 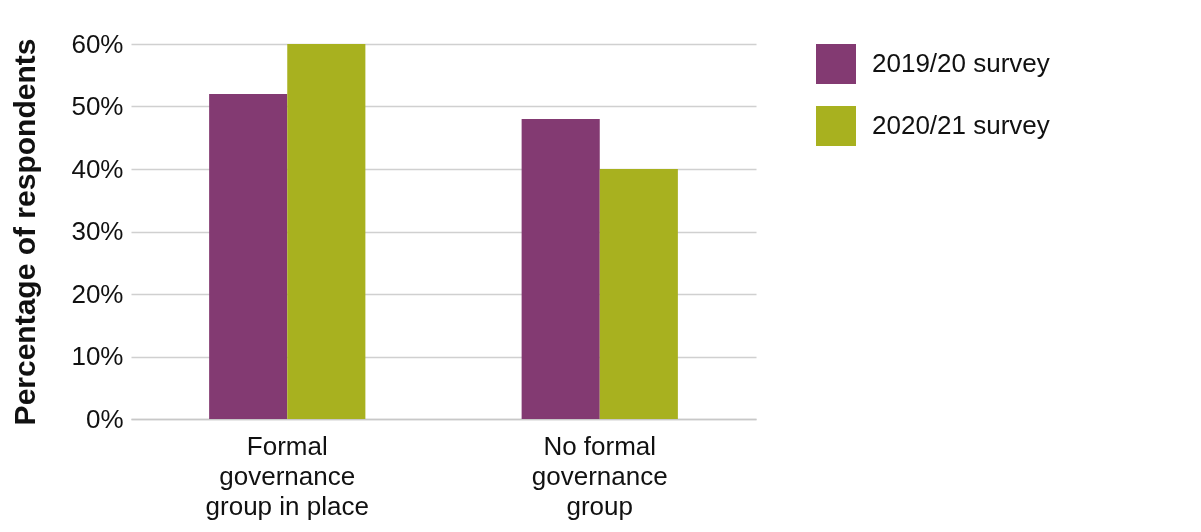 I want to click on y-tick-label: 50%, so click(x=97, y=106).